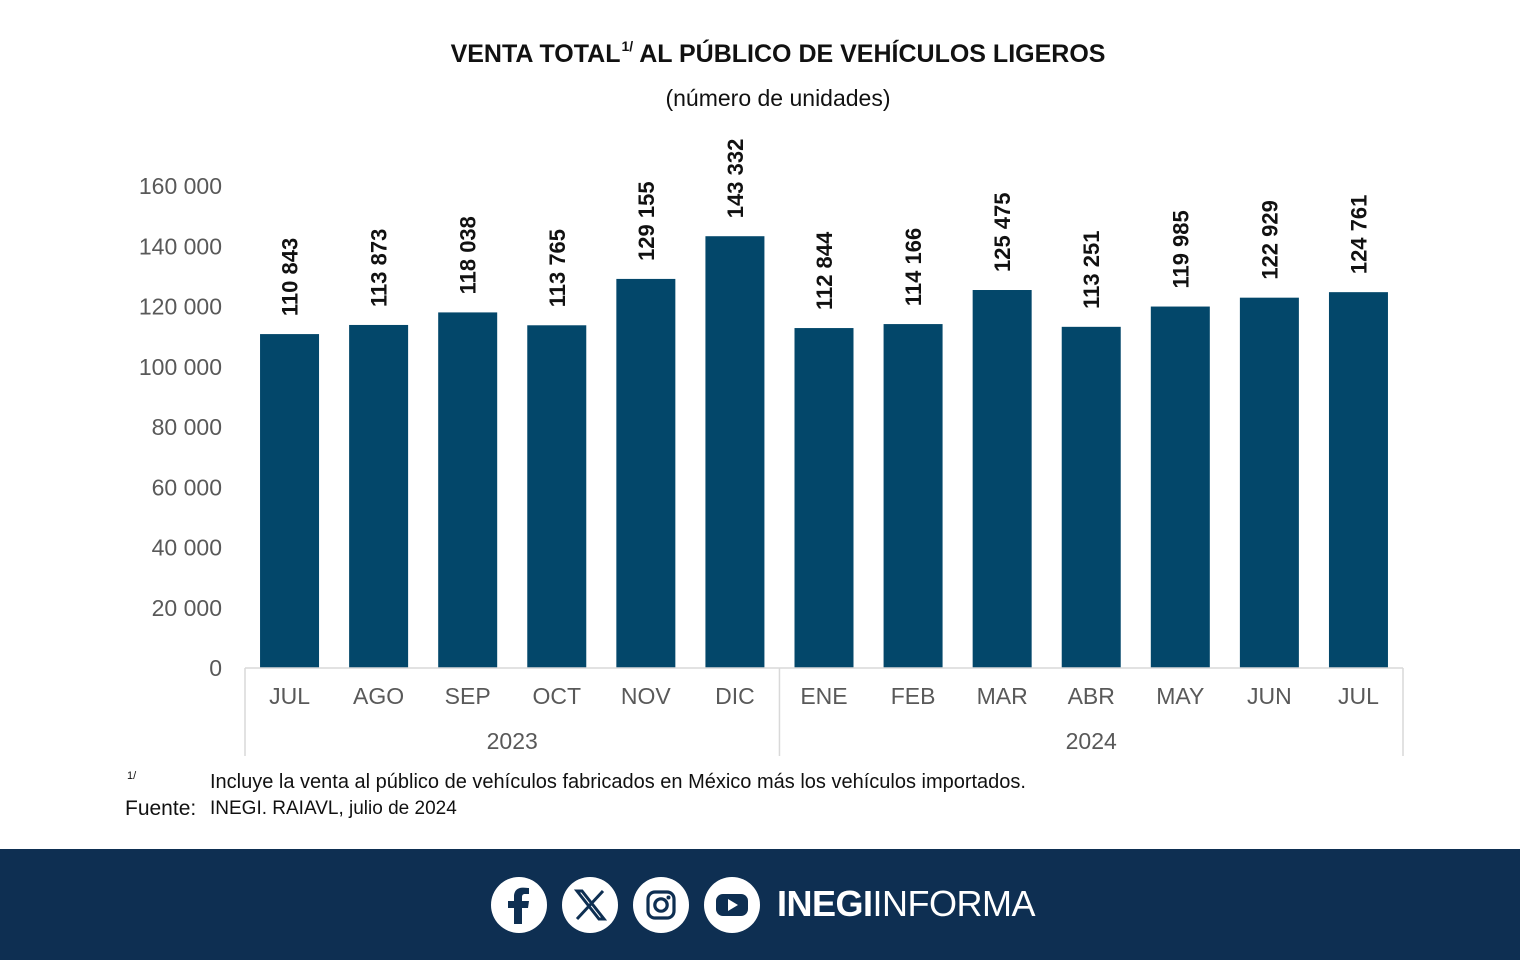 The width and height of the screenshot is (1520, 960). I want to click on data-label: 118 038, so click(468, 255).